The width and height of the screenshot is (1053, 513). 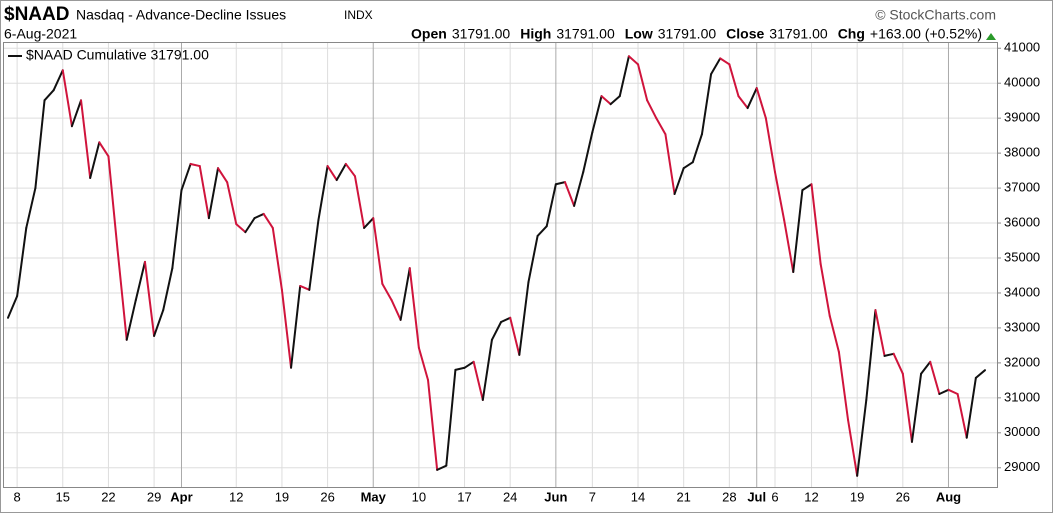 I want to click on chart-title: Nasdaq - Advance-Decline Issues, so click(x=181, y=15).